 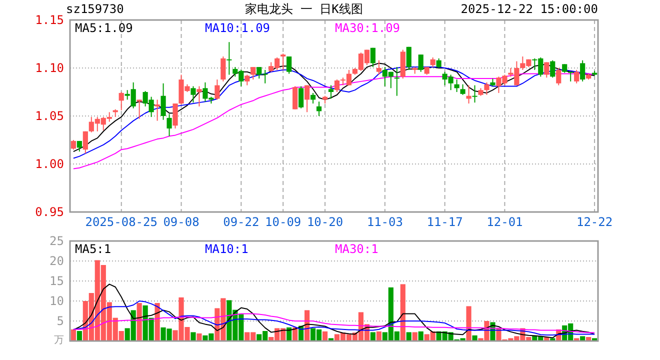 What do you see at coordinates (49, 20) in the screenshot?
I see `y-tick-label: 1.15` at bounding box center [49, 20].